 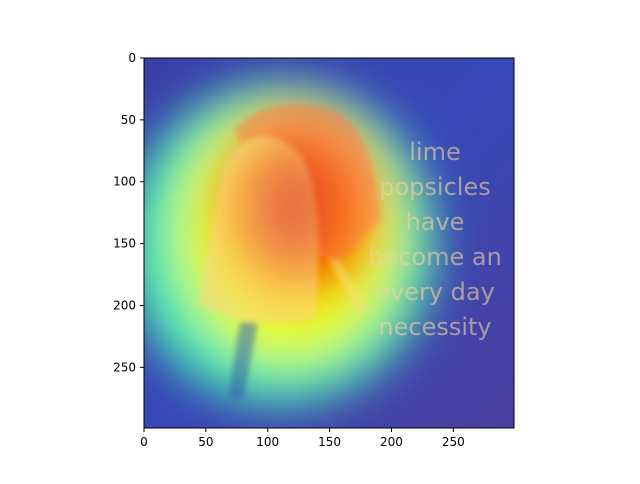 I want to click on popsicle-stick-back, so click(x=346, y=280).